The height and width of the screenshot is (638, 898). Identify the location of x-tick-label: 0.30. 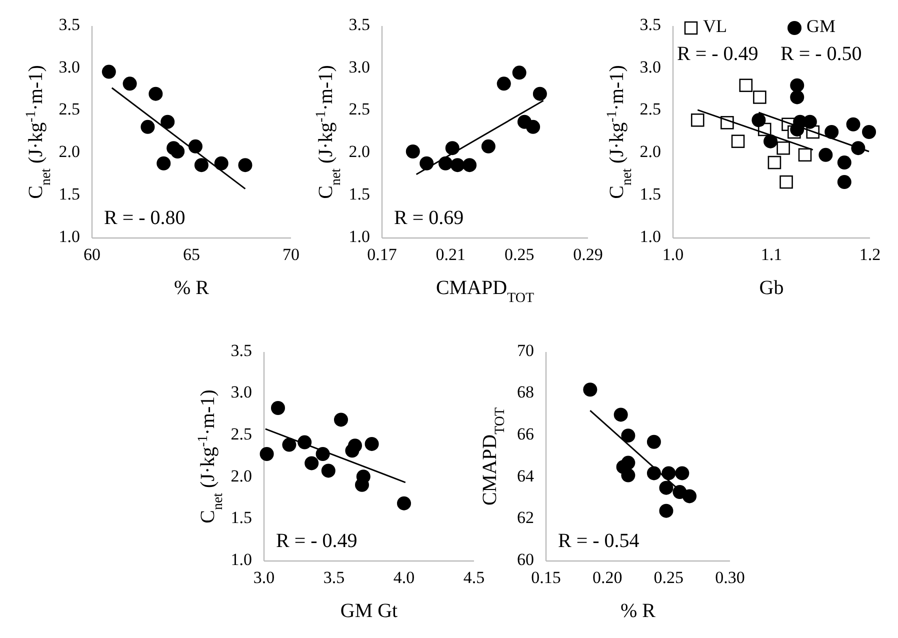
(730, 577).